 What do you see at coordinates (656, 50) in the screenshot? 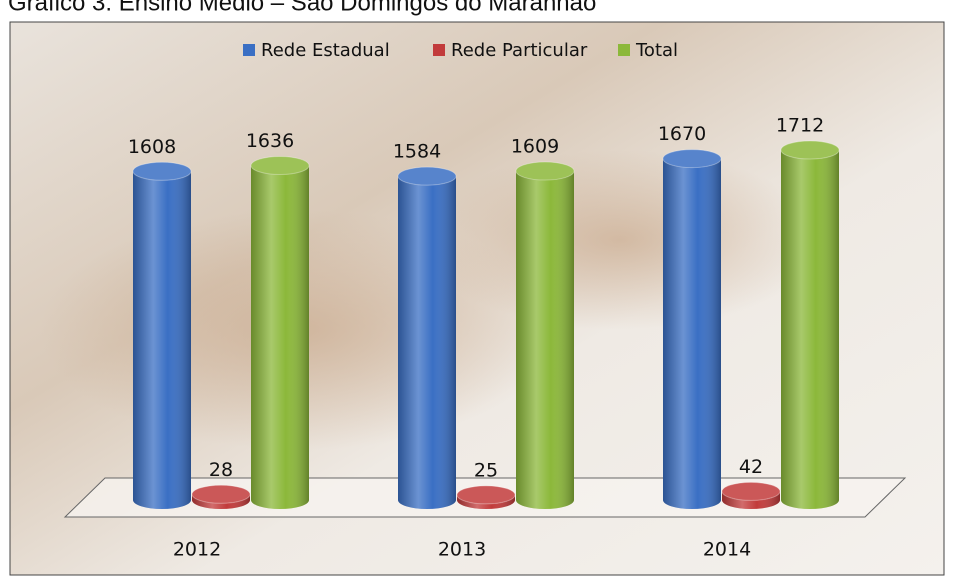
I see `legend-label: Total` at bounding box center [656, 50].